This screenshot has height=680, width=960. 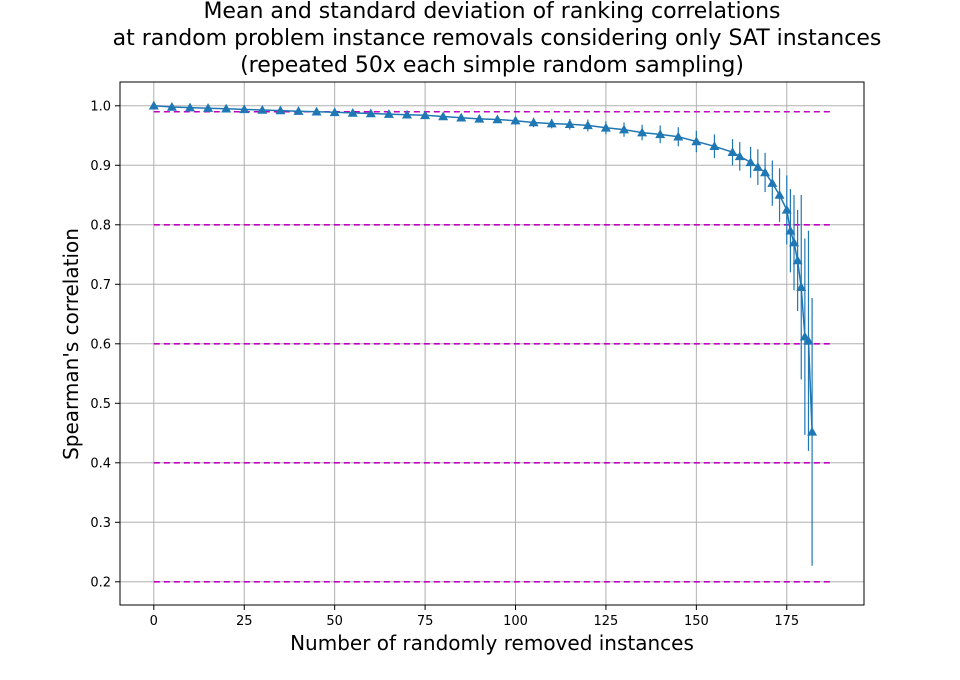 I want to click on y-axis-ticks: 0.2 0.3 0.4 0.5 0.6 0.7 0.8 0.9 1.0, so click(x=105, y=344).